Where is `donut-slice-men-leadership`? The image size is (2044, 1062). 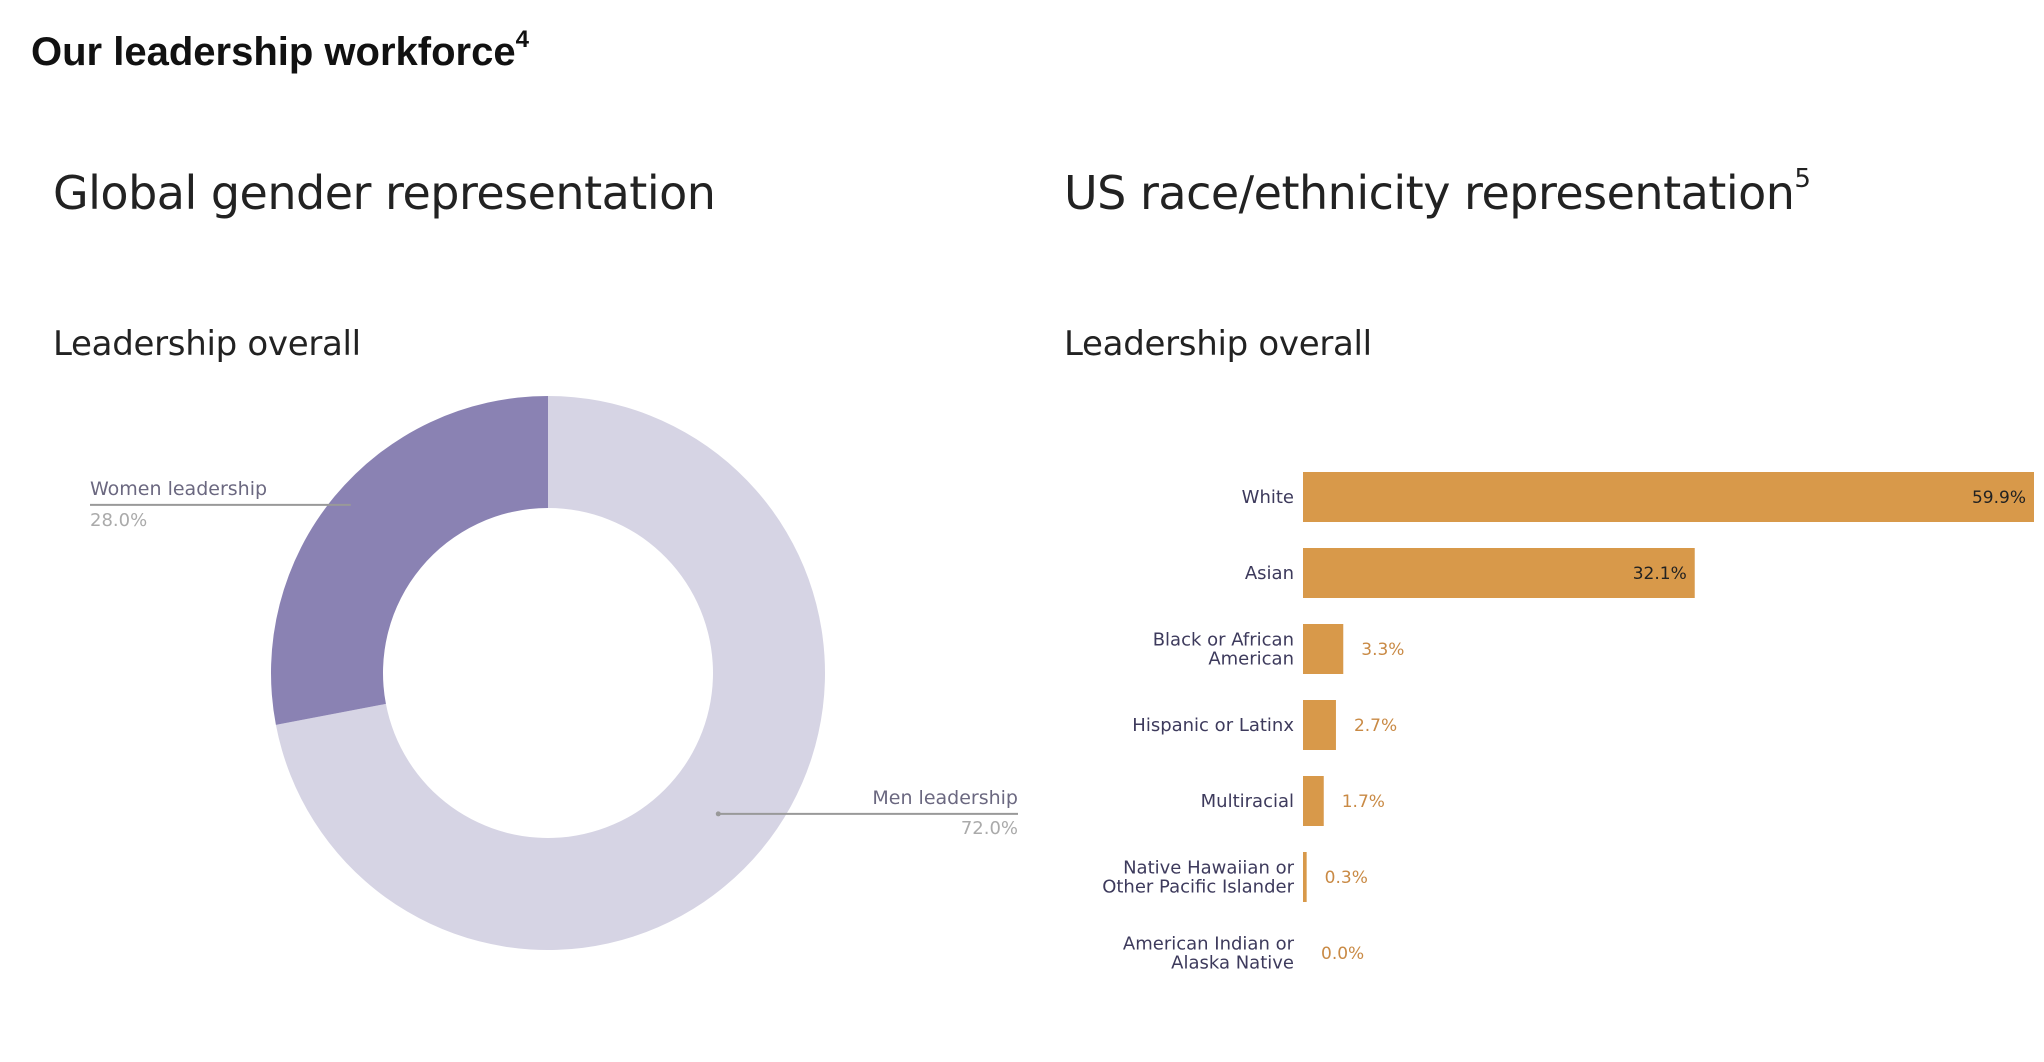 donut-slice-men-leadership is located at coordinates (550, 673).